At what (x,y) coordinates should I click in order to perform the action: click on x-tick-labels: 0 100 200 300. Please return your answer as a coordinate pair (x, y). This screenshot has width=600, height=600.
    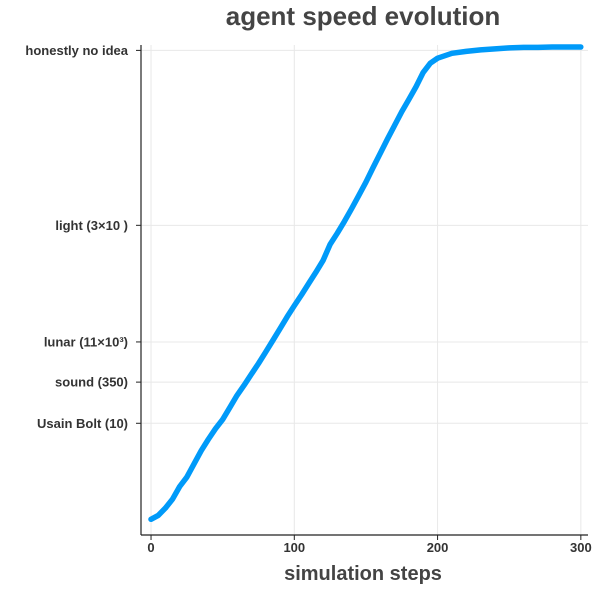
    Looking at the image, I should click on (369, 547).